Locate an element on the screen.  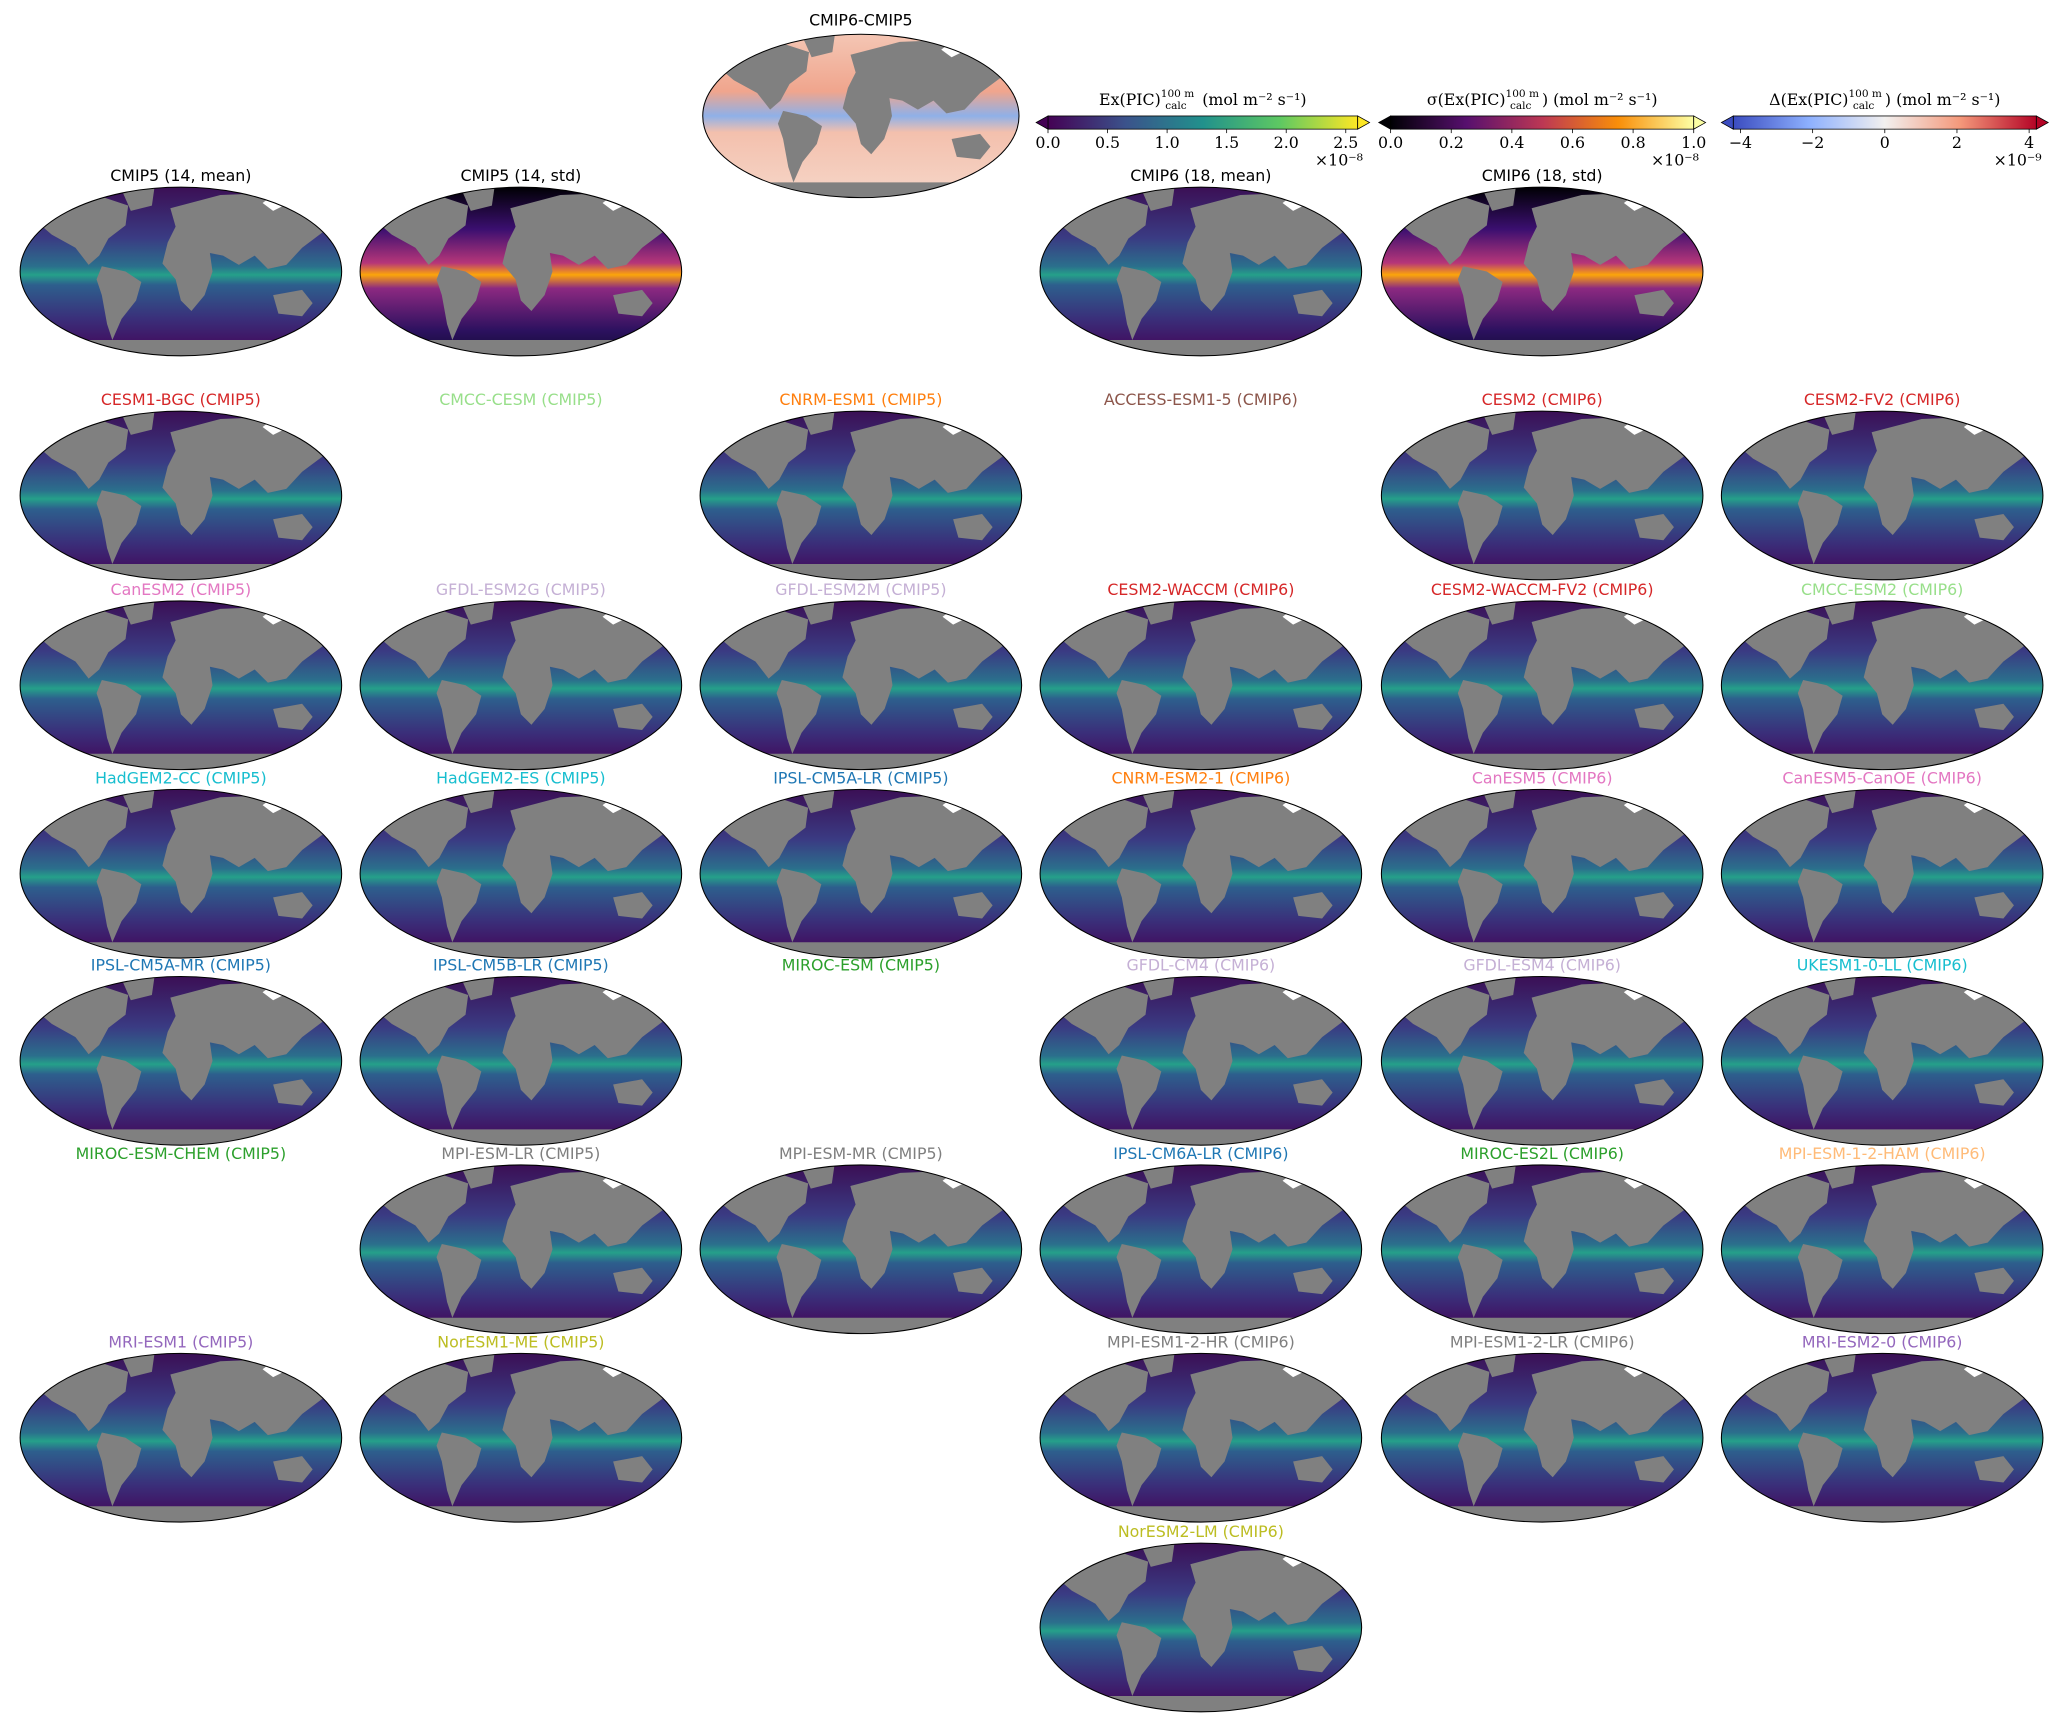
panel-title: GFDL-ESM4 (CMIP6) is located at coordinates (1542, 964).